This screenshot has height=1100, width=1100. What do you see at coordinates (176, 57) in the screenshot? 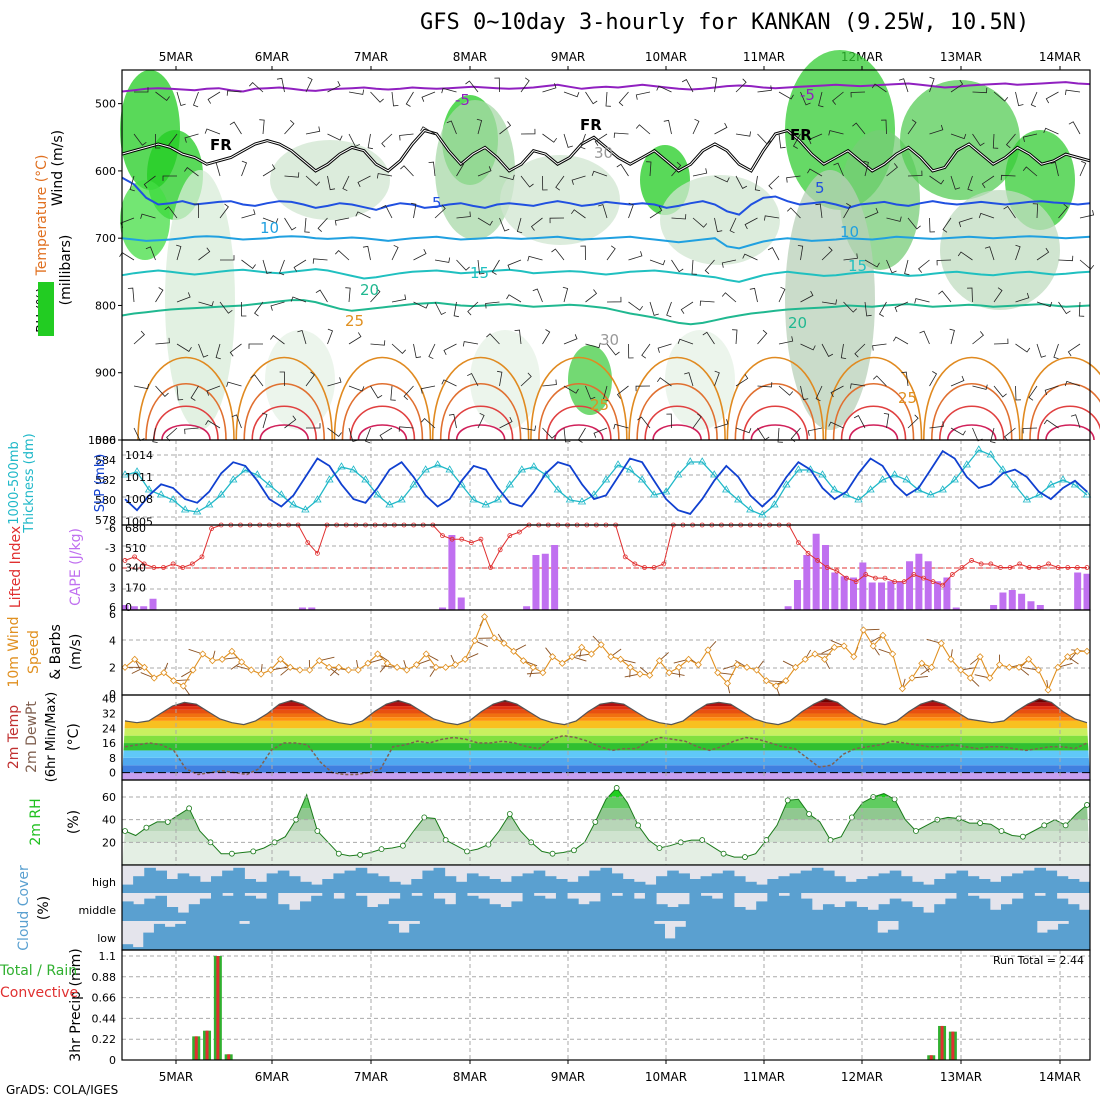
I see `date-label-top: 5MAR` at bounding box center [176, 57].